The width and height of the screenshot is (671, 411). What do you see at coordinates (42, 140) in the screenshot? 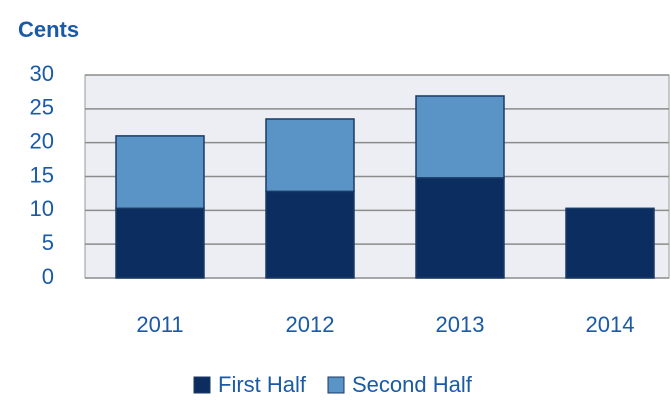
I see `y-tick-label: 20` at bounding box center [42, 140].